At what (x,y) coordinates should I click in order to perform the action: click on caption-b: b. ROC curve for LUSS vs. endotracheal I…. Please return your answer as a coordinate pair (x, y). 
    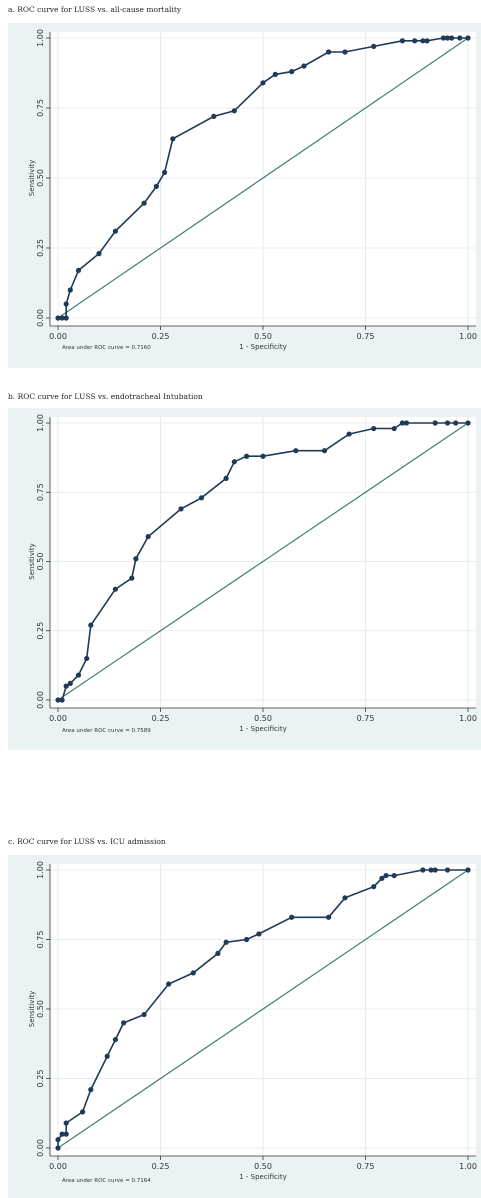
    Looking at the image, I should click on (105, 396).